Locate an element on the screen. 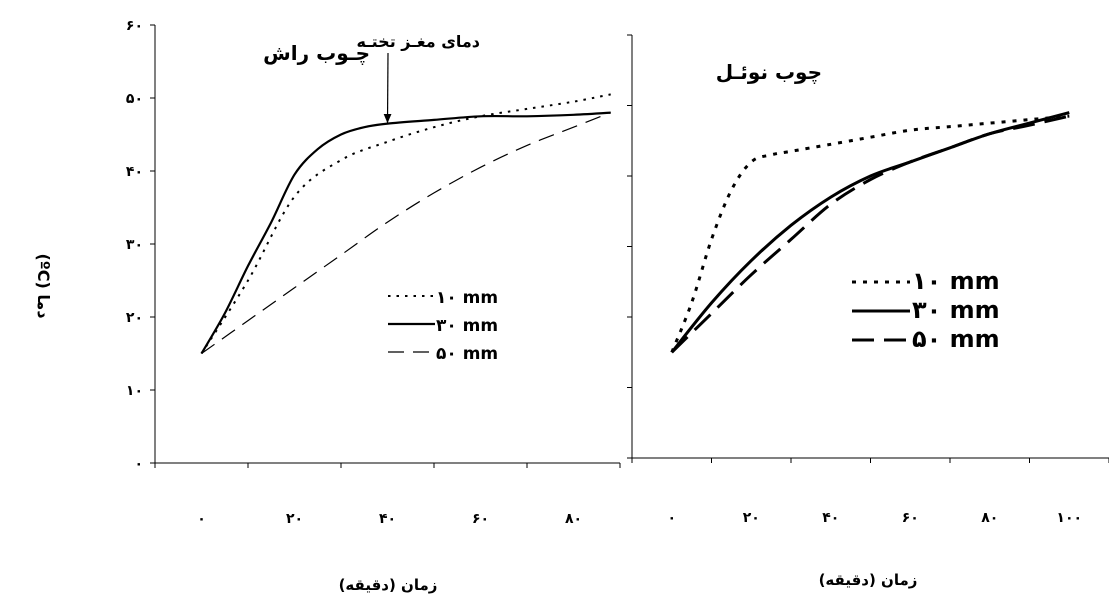 The image size is (1109, 603). y-axis-label: (ºC) دما is located at coordinates (43, 285).